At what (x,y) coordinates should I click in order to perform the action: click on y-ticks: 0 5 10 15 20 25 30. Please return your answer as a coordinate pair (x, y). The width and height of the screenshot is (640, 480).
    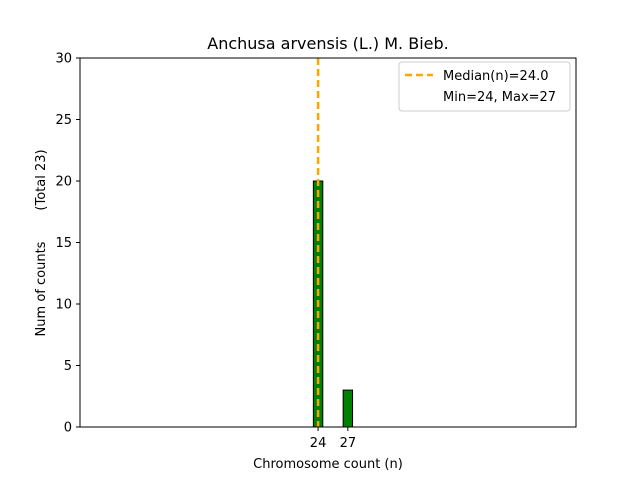
    Looking at the image, I should click on (67, 244).